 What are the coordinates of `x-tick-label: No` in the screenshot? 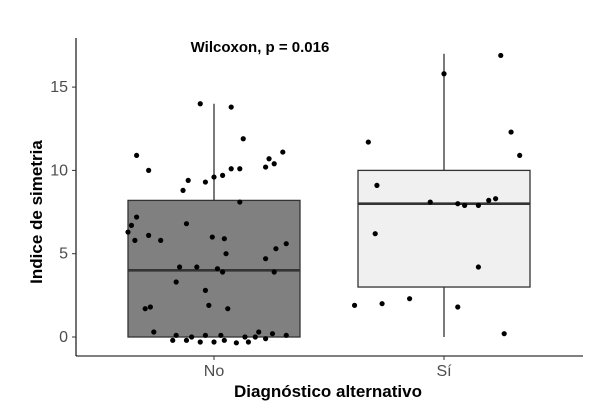 It's located at (214, 371).